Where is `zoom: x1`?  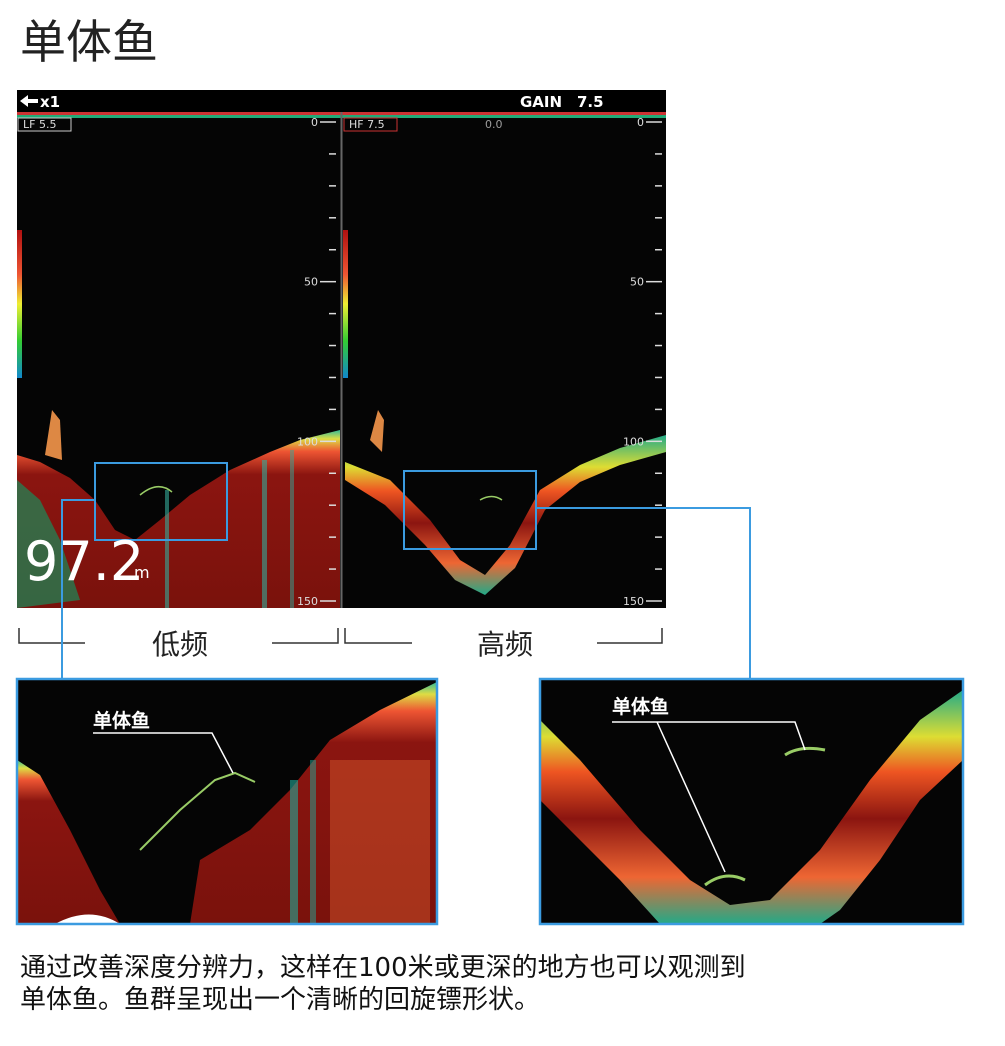
zoom: x1 is located at coordinates (50, 102).